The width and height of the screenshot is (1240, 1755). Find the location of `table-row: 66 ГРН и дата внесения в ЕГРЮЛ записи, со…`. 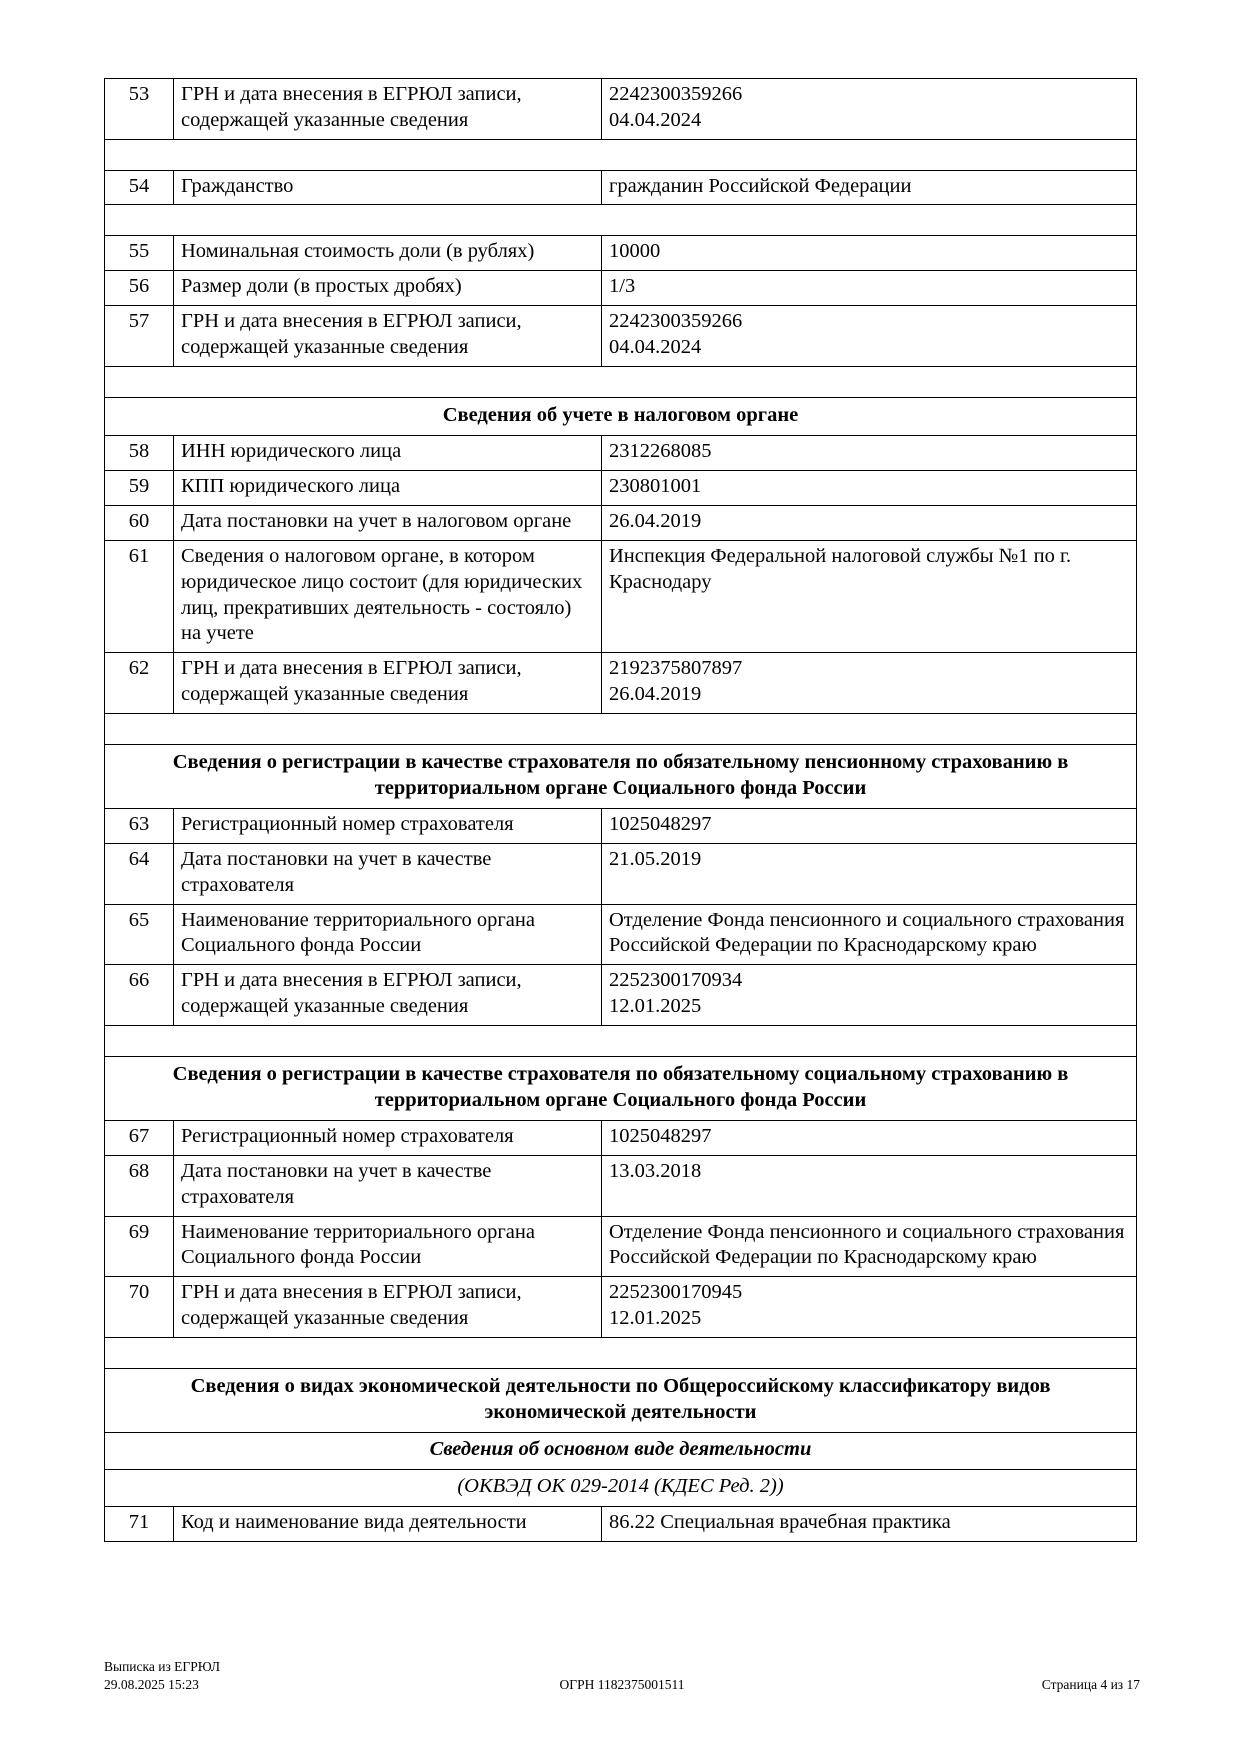

table-row: 66 ГРН и дата внесения в ЕГРЮЛ записи, со… is located at coordinates (620, 995).